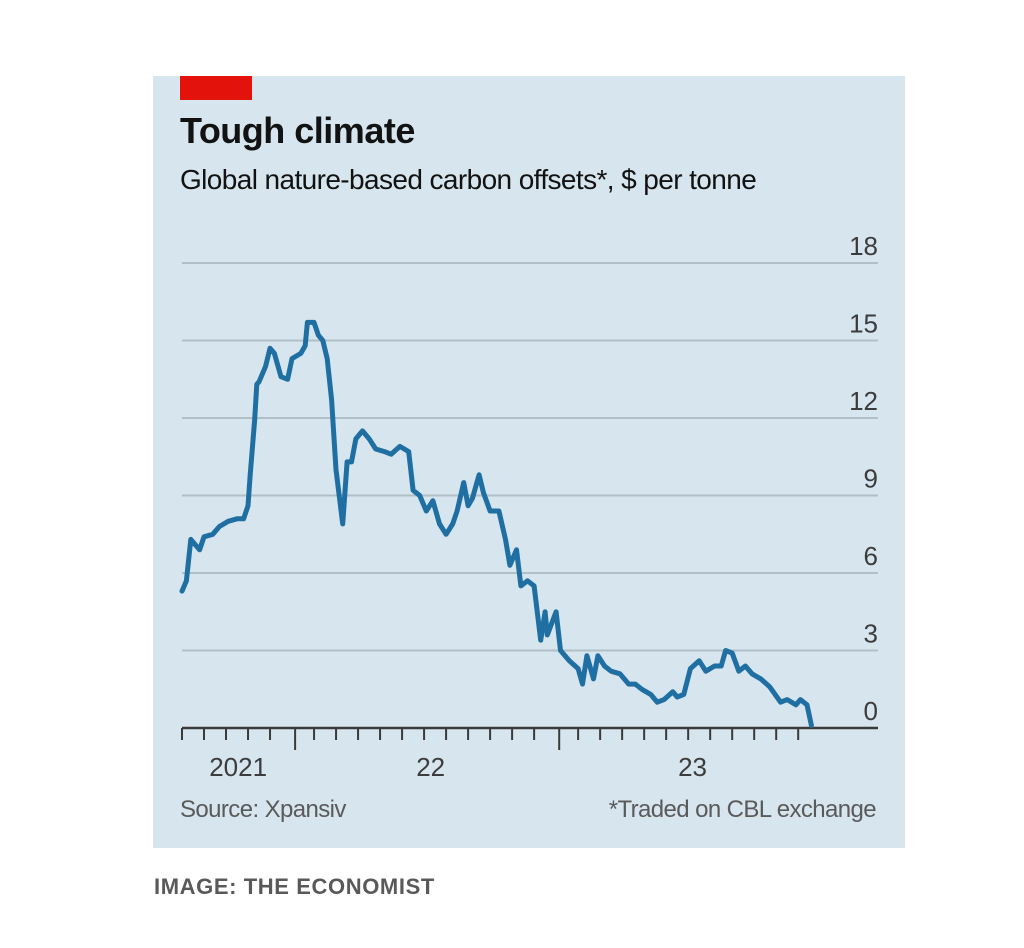 Image resolution: width=1024 pixels, height=948 pixels. I want to click on footnote: *Traded on CBL exchange, so click(742, 809).